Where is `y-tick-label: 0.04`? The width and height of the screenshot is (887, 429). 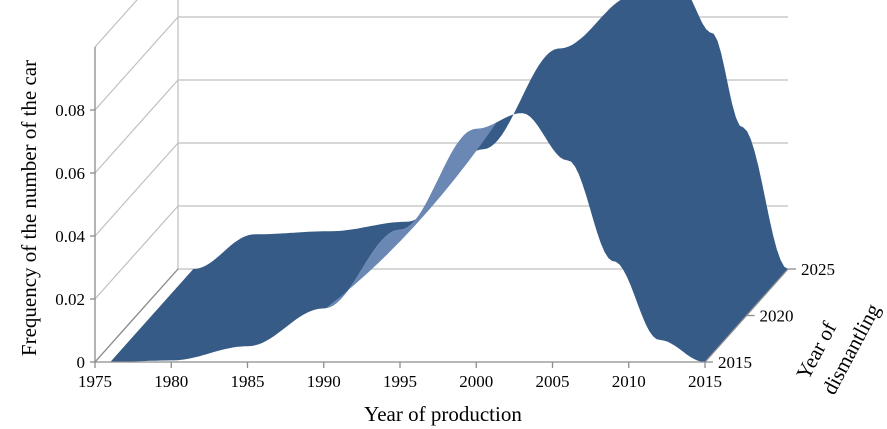
y-tick-label: 0.04 is located at coordinates (70, 236).